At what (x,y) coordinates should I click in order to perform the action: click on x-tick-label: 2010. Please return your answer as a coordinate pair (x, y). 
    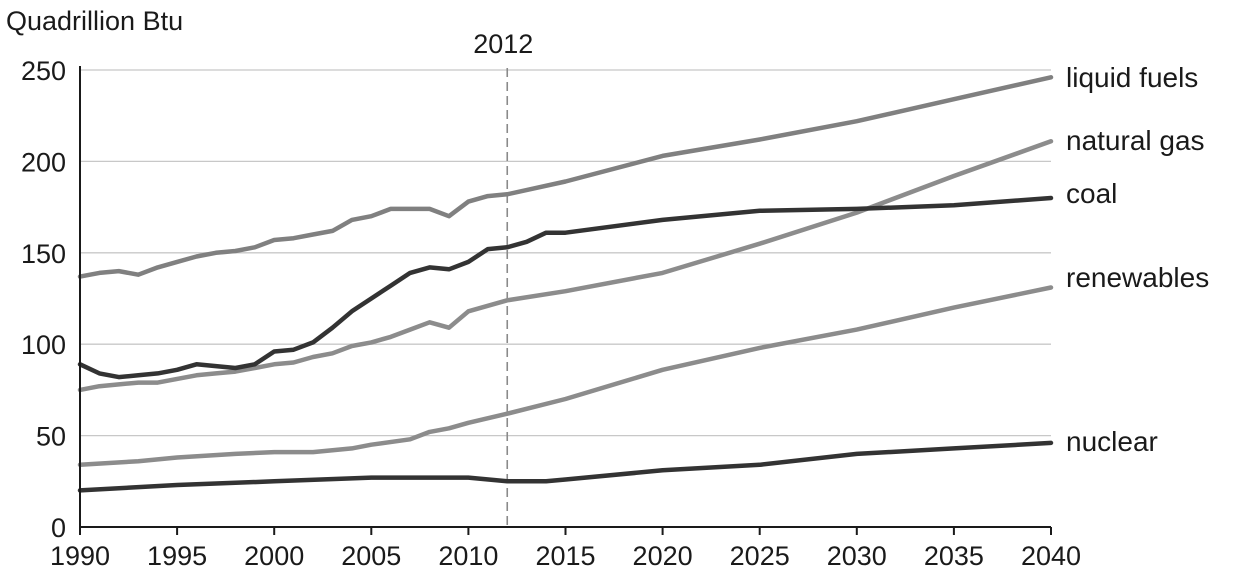
    Looking at the image, I should click on (468, 556).